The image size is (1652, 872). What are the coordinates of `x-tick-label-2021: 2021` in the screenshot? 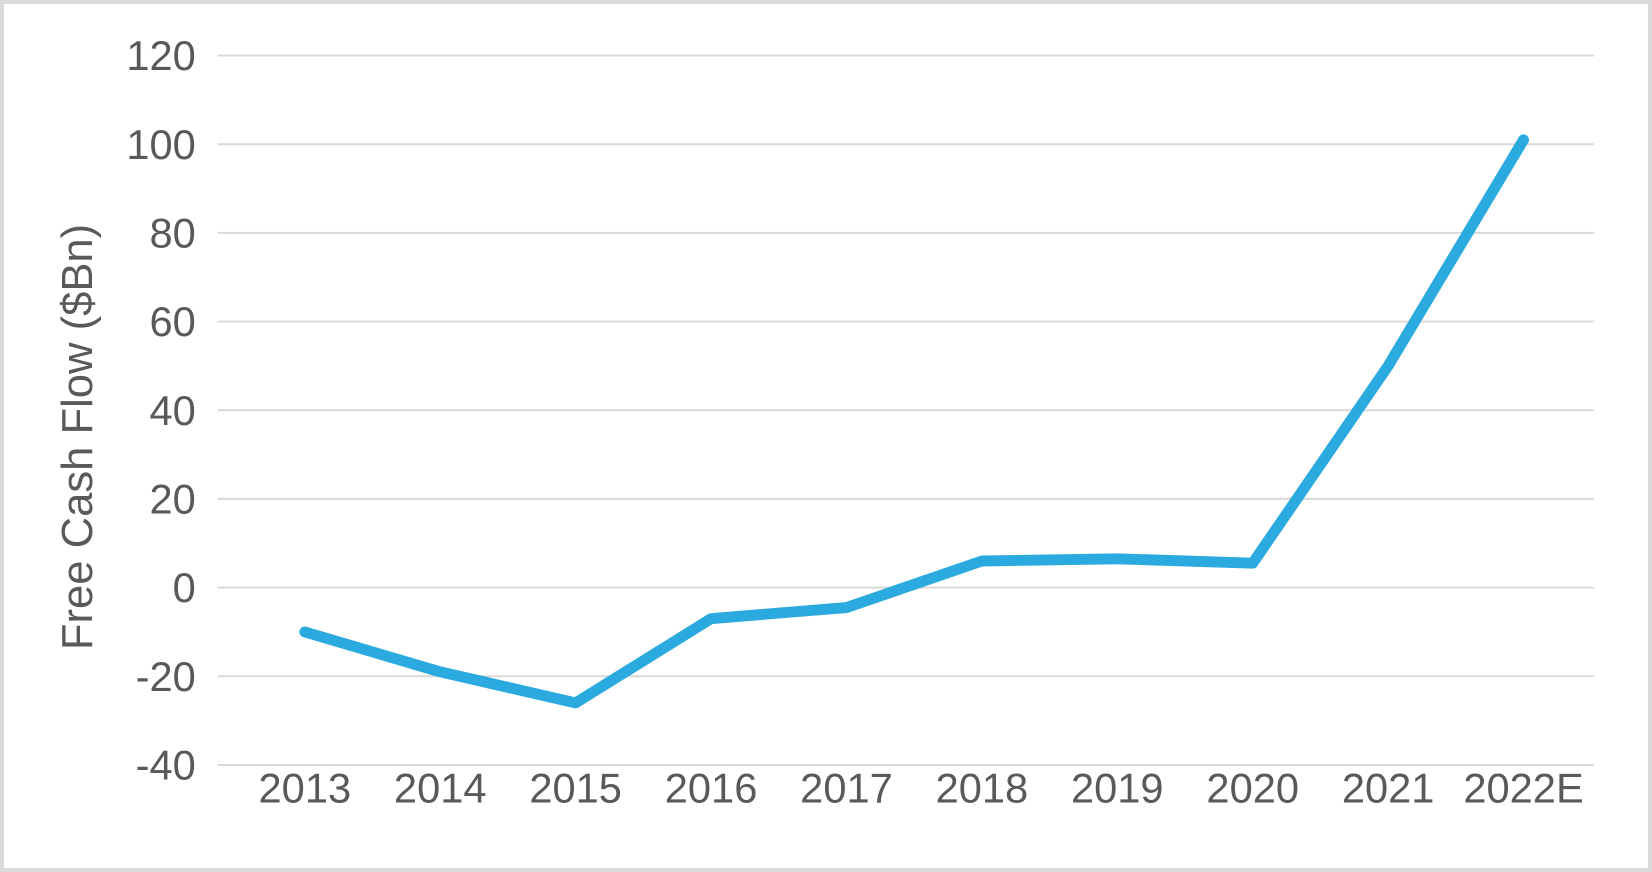 It's located at (1388, 788).